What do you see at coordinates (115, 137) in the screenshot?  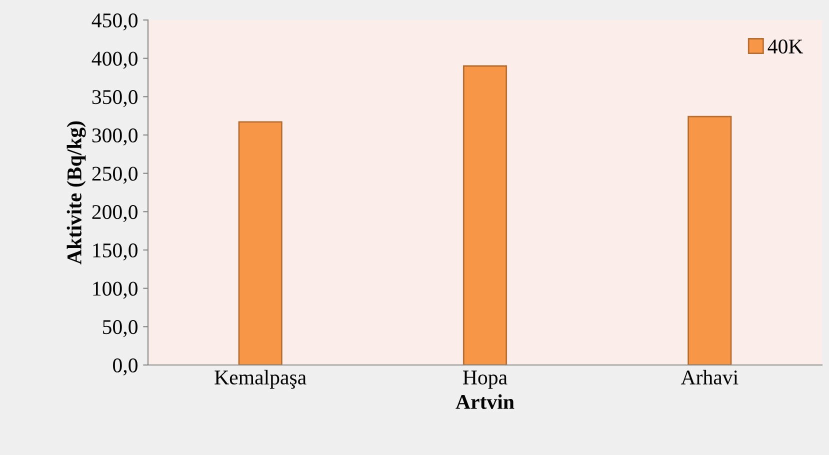 I see `y-tick-label: 300,0` at bounding box center [115, 137].